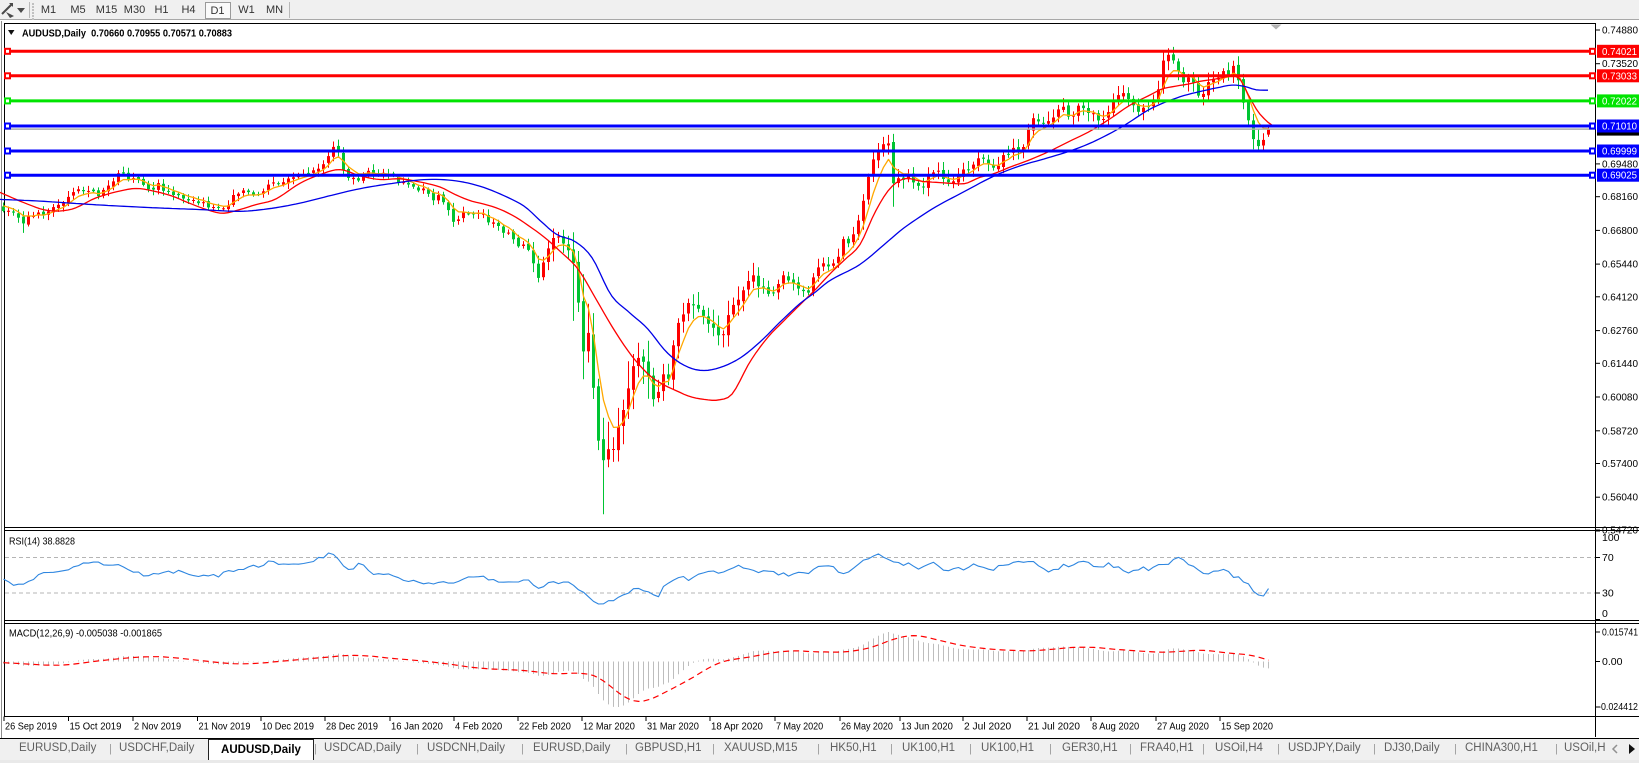  I want to click on svg-text: 0.015741, so click(1620, 633).